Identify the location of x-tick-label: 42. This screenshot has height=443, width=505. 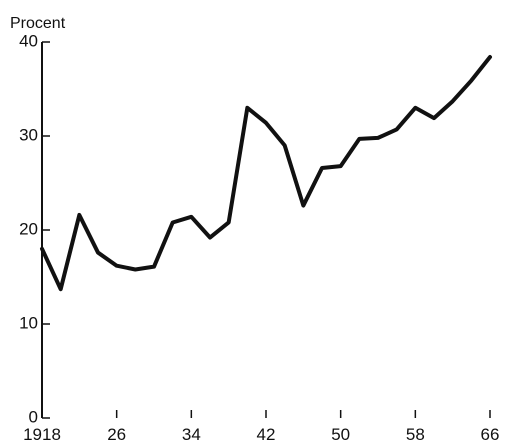
(266, 434).